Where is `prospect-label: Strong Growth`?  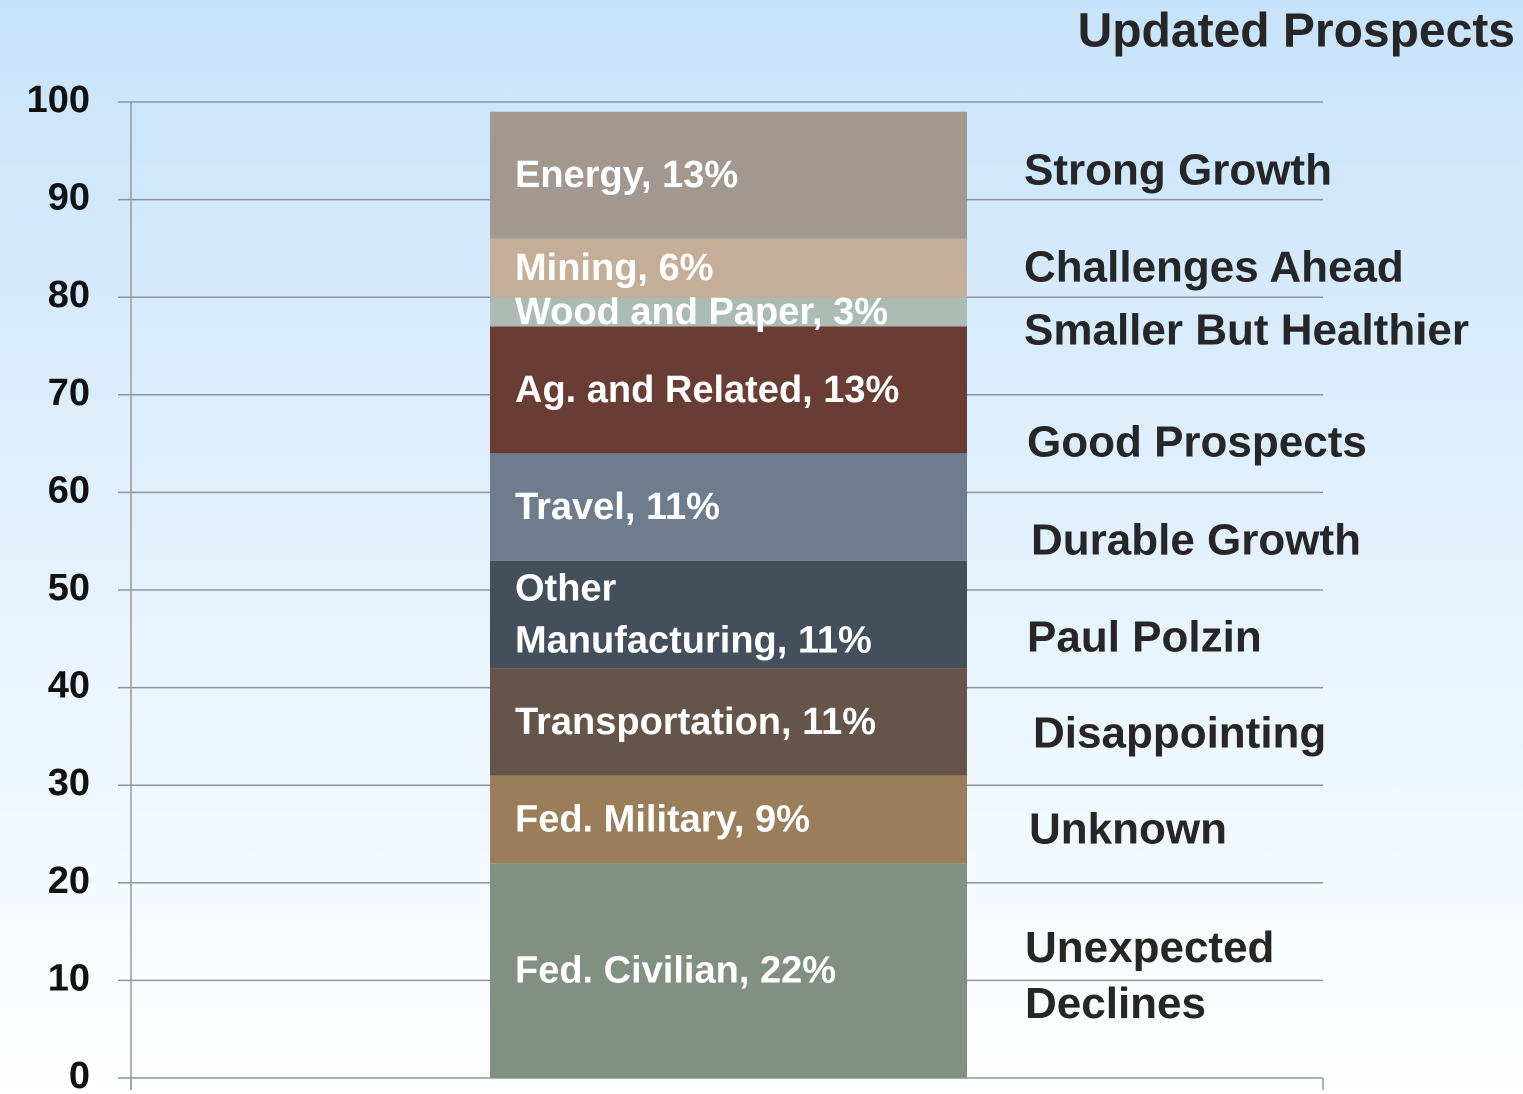 prospect-label: Strong Growth is located at coordinates (1178, 170).